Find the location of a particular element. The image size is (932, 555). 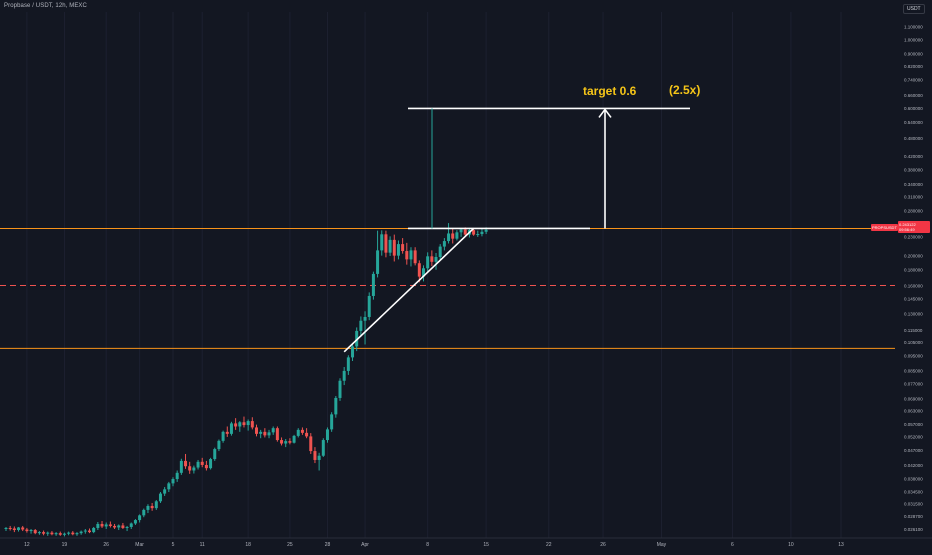

x-tick-label: Mar is located at coordinates (139, 545).